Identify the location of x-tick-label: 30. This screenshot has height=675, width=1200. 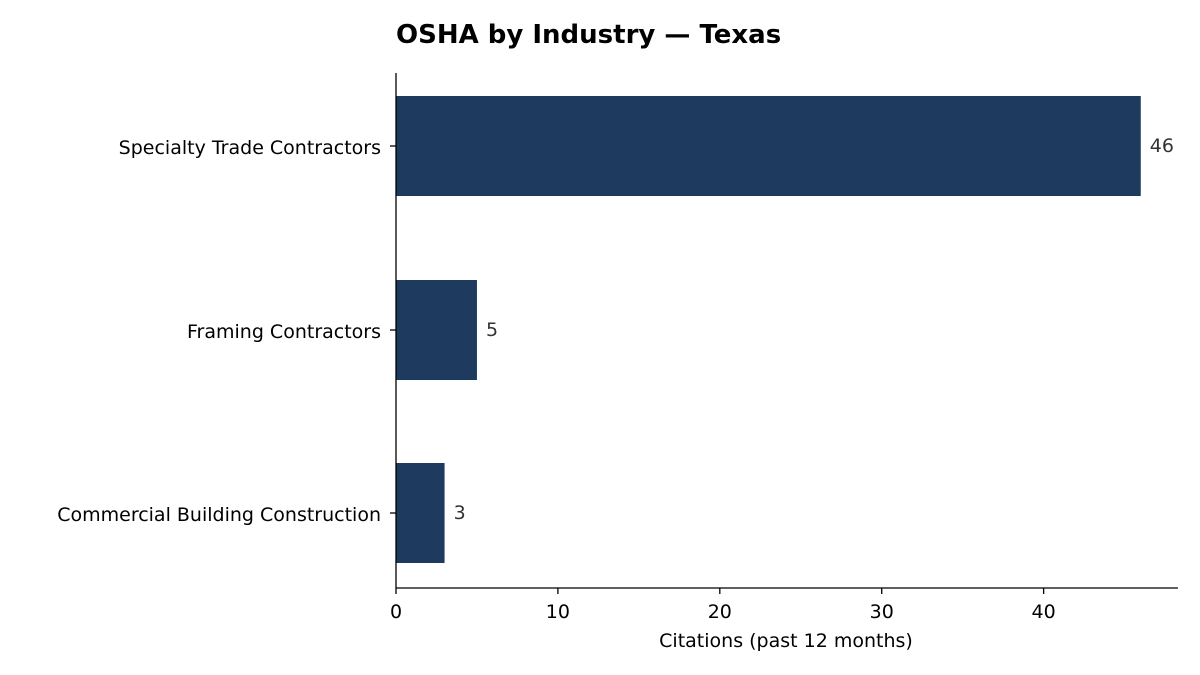
(882, 612).